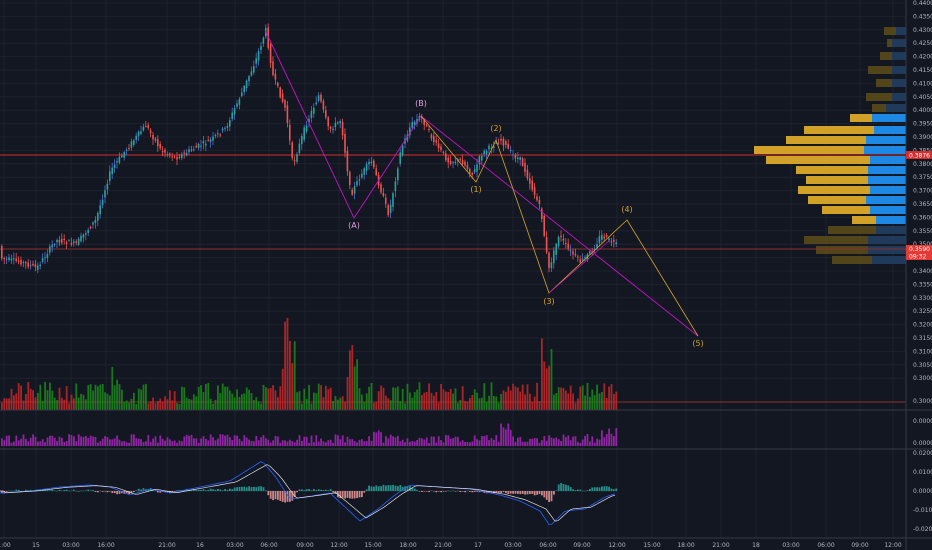 The image size is (932, 550). I want to click on time-tick-label: 21:00, so click(442, 545).